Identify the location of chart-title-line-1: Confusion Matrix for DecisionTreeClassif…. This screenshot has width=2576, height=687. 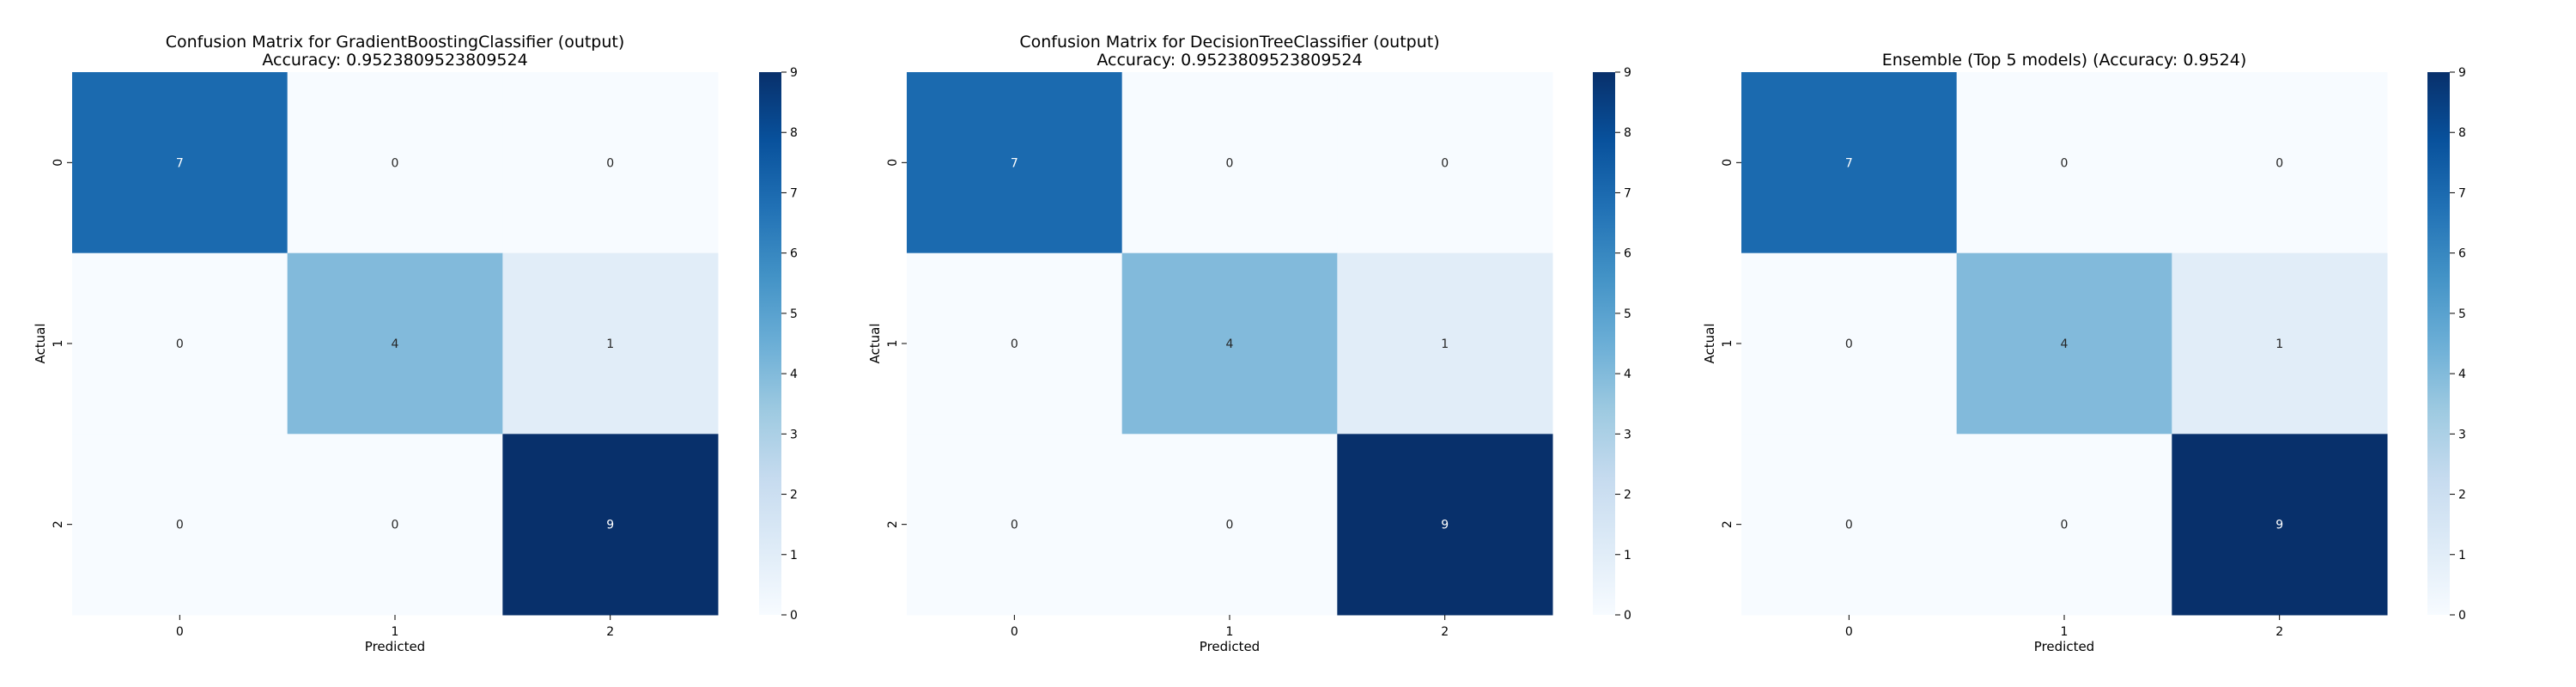
(1229, 42).